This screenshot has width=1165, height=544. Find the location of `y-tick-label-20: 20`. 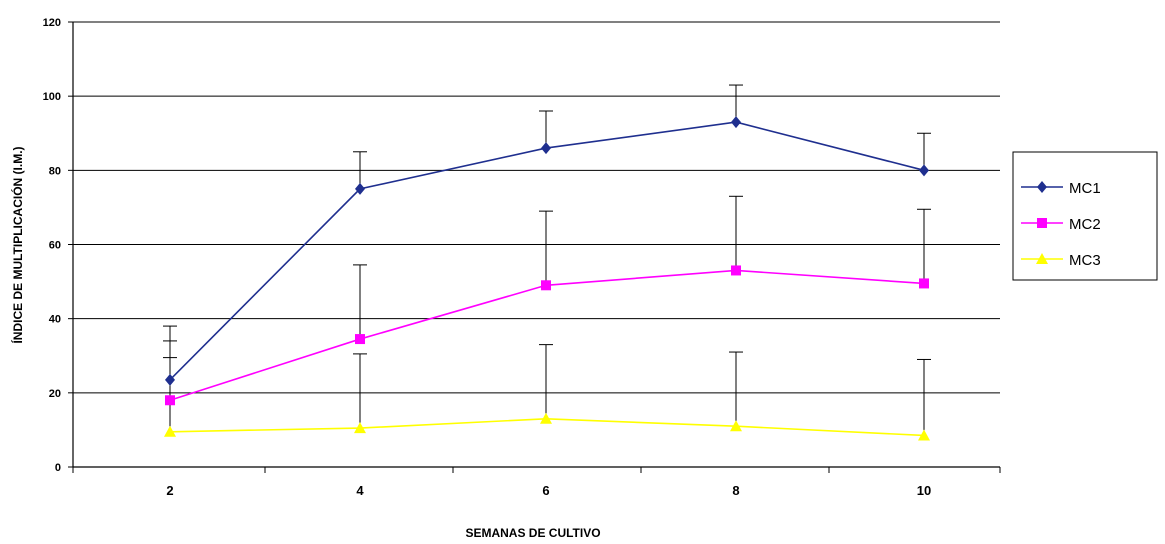

y-tick-label-20: 20 is located at coordinates (55, 394).